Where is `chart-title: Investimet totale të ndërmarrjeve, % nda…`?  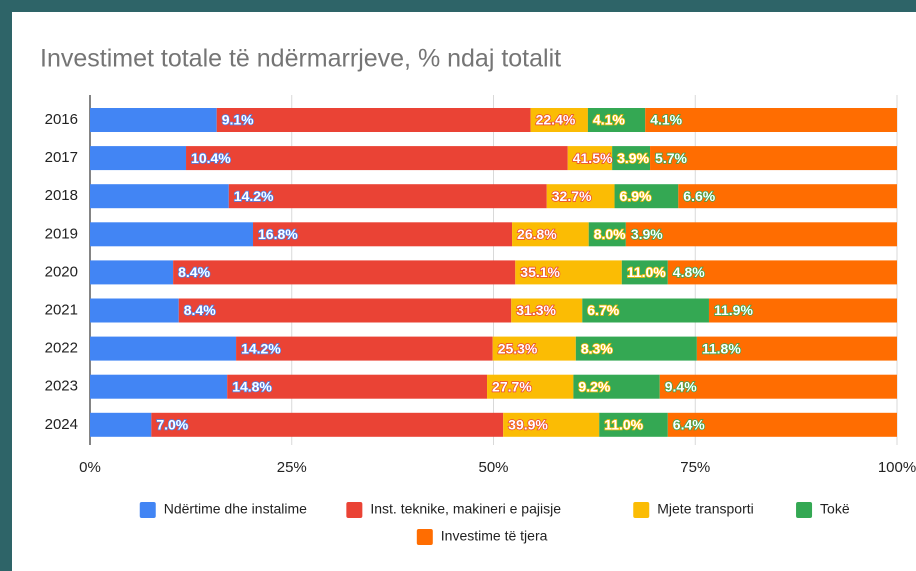
chart-title: Investimet totale të ndërmarrjeve, % nda… is located at coordinates (300, 59).